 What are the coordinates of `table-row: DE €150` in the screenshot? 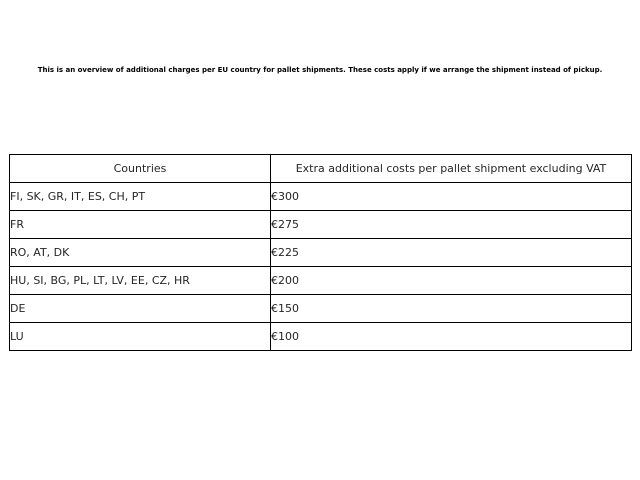 It's located at (320, 308).